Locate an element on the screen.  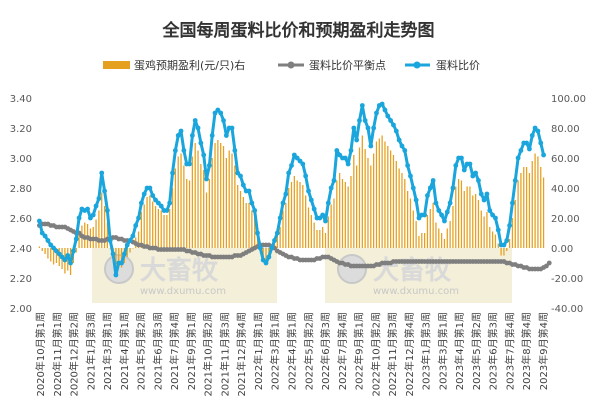
legend-breakeven-label: 蛋料比价平衡点 is located at coordinates (347, 65).